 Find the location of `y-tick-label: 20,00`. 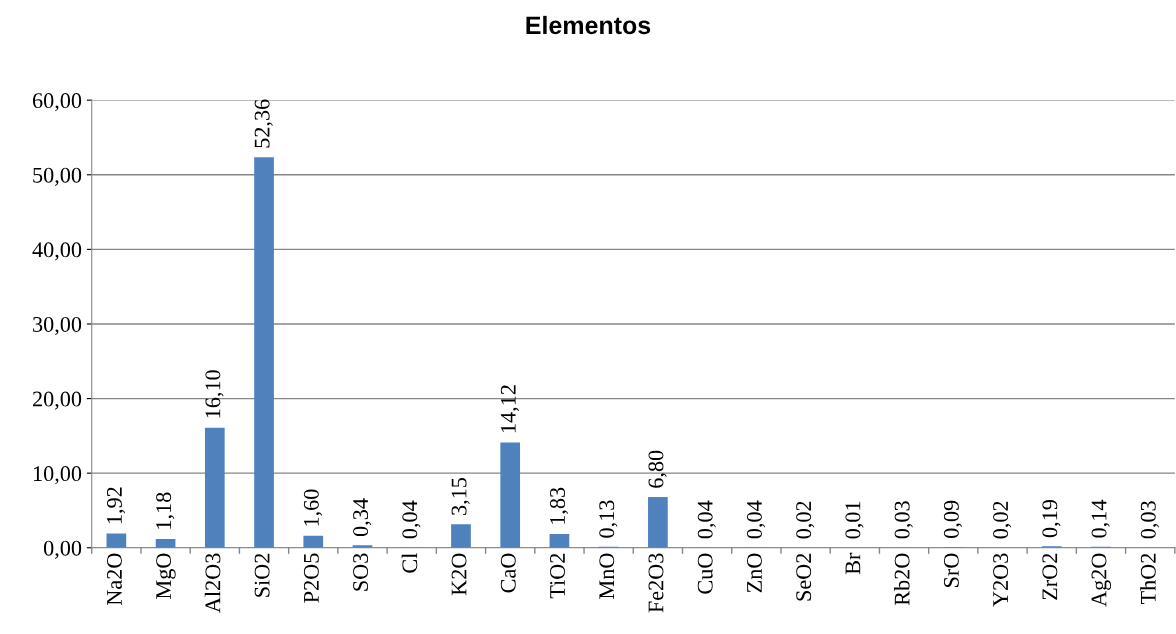

y-tick-label: 20,00 is located at coordinates (57, 400).